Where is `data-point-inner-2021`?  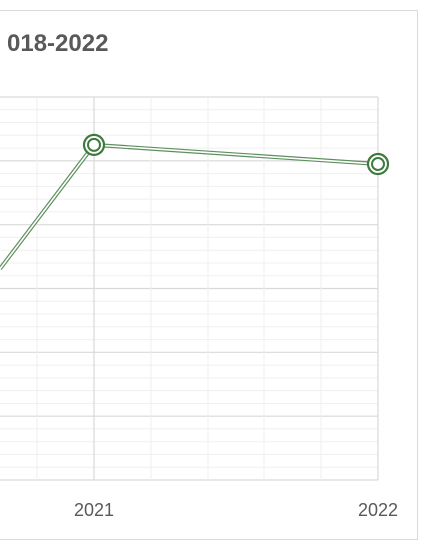 data-point-inner-2021 is located at coordinates (94, 144).